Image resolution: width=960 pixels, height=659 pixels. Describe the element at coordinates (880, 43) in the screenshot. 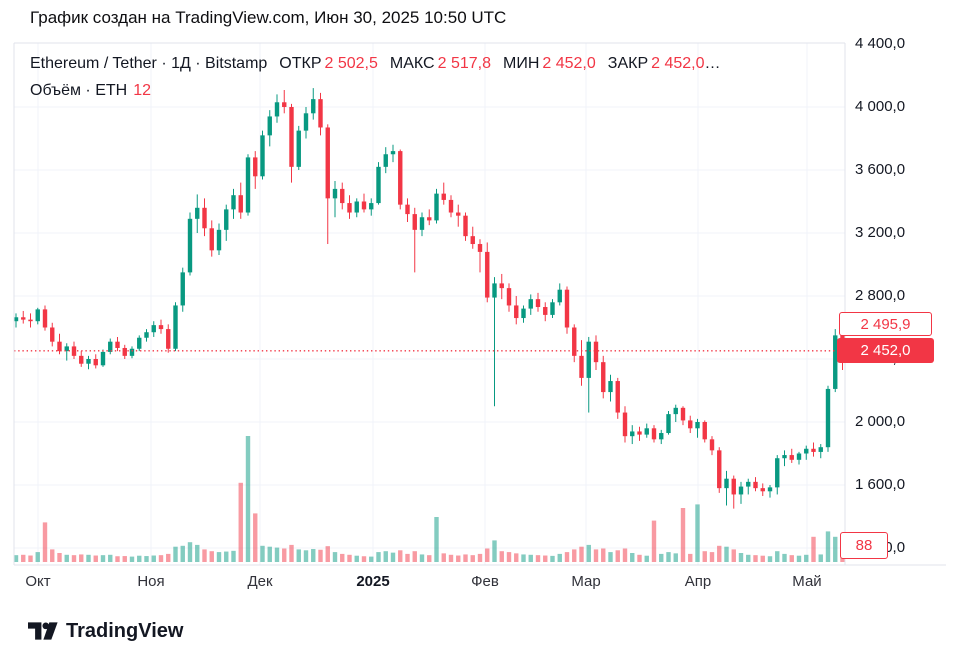

I see `price-tick-label: 4 400,0` at that location.